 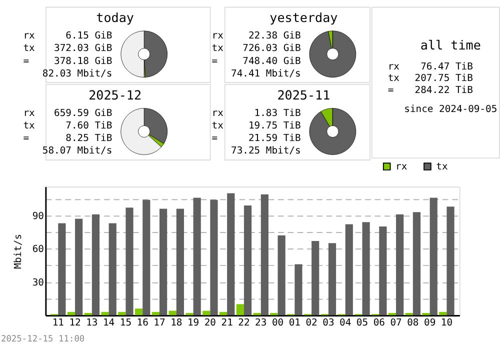 What do you see at coordinates (346, 322) in the screenshot?
I see `x-tick-label: 04` at bounding box center [346, 322].